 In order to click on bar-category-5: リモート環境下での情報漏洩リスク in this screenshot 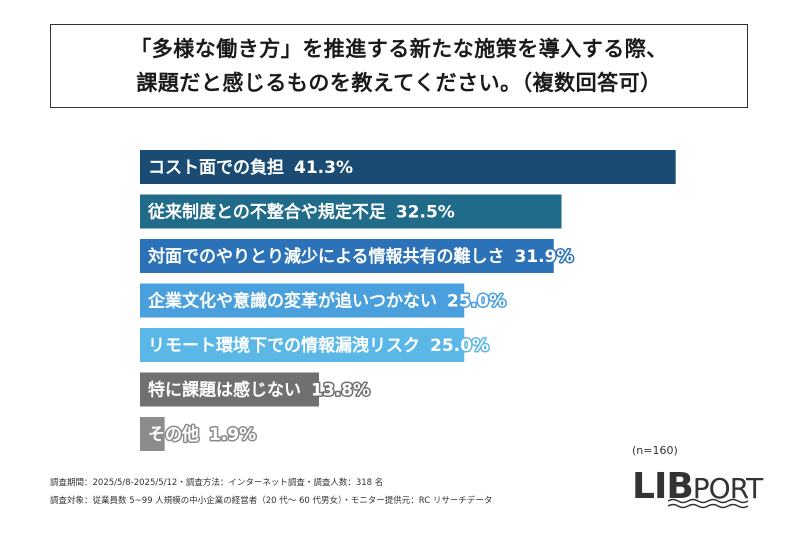, I will do `click(284, 345)`.